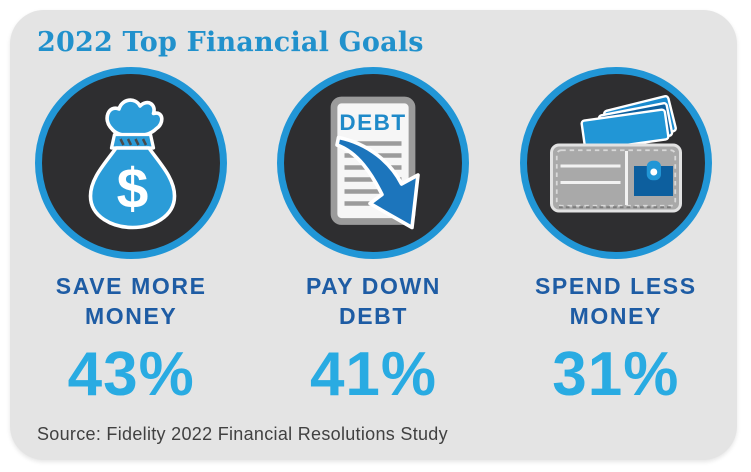  I want to click on money-bag-icon: $, so click(132, 164).